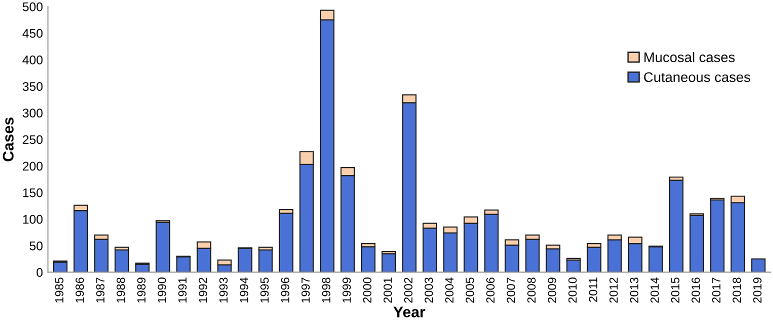  Describe the element at coordinates (408, 290) in the screenshot. I see `x-tick-label: 2002` at that location.